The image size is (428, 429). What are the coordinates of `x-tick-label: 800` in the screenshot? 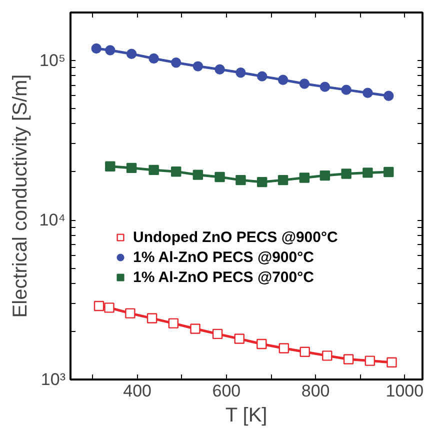 It's located at (315, 391).